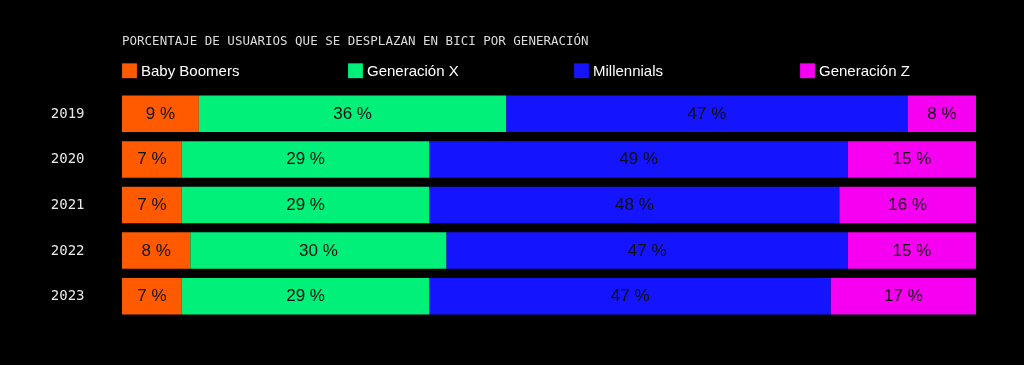 This screenshot has width=1024, height=365. What do you see at coordinates (67, 249) in the screenshot?
I see `y-tick-label: 2022` at bounding box center [67, 249].